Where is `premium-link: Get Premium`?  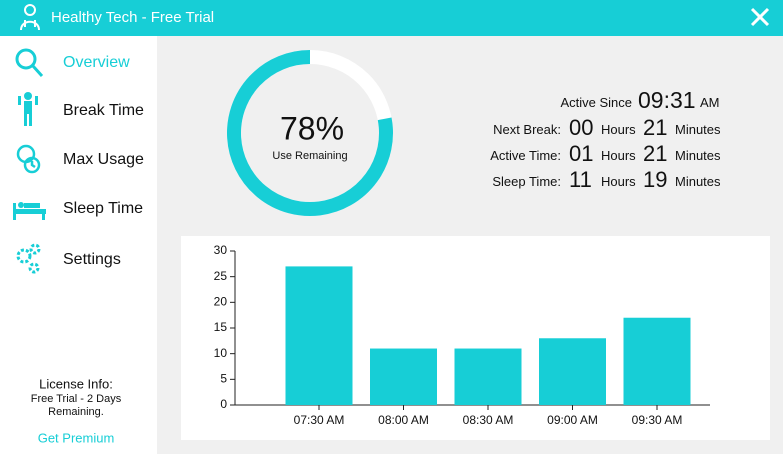 premium-link: Get Premium is located at coordinates (76, 437).